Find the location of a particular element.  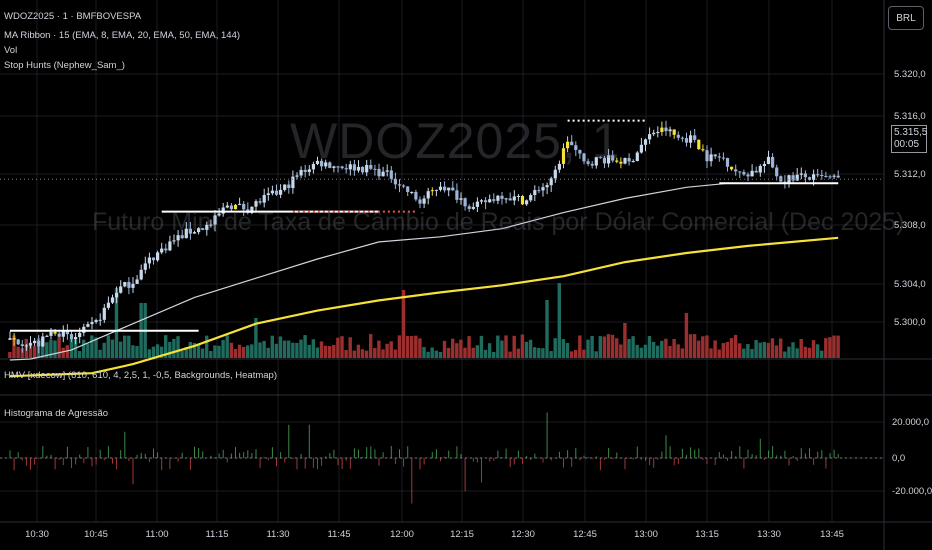

currency-button: BRL is located at coordinates (906, 18).